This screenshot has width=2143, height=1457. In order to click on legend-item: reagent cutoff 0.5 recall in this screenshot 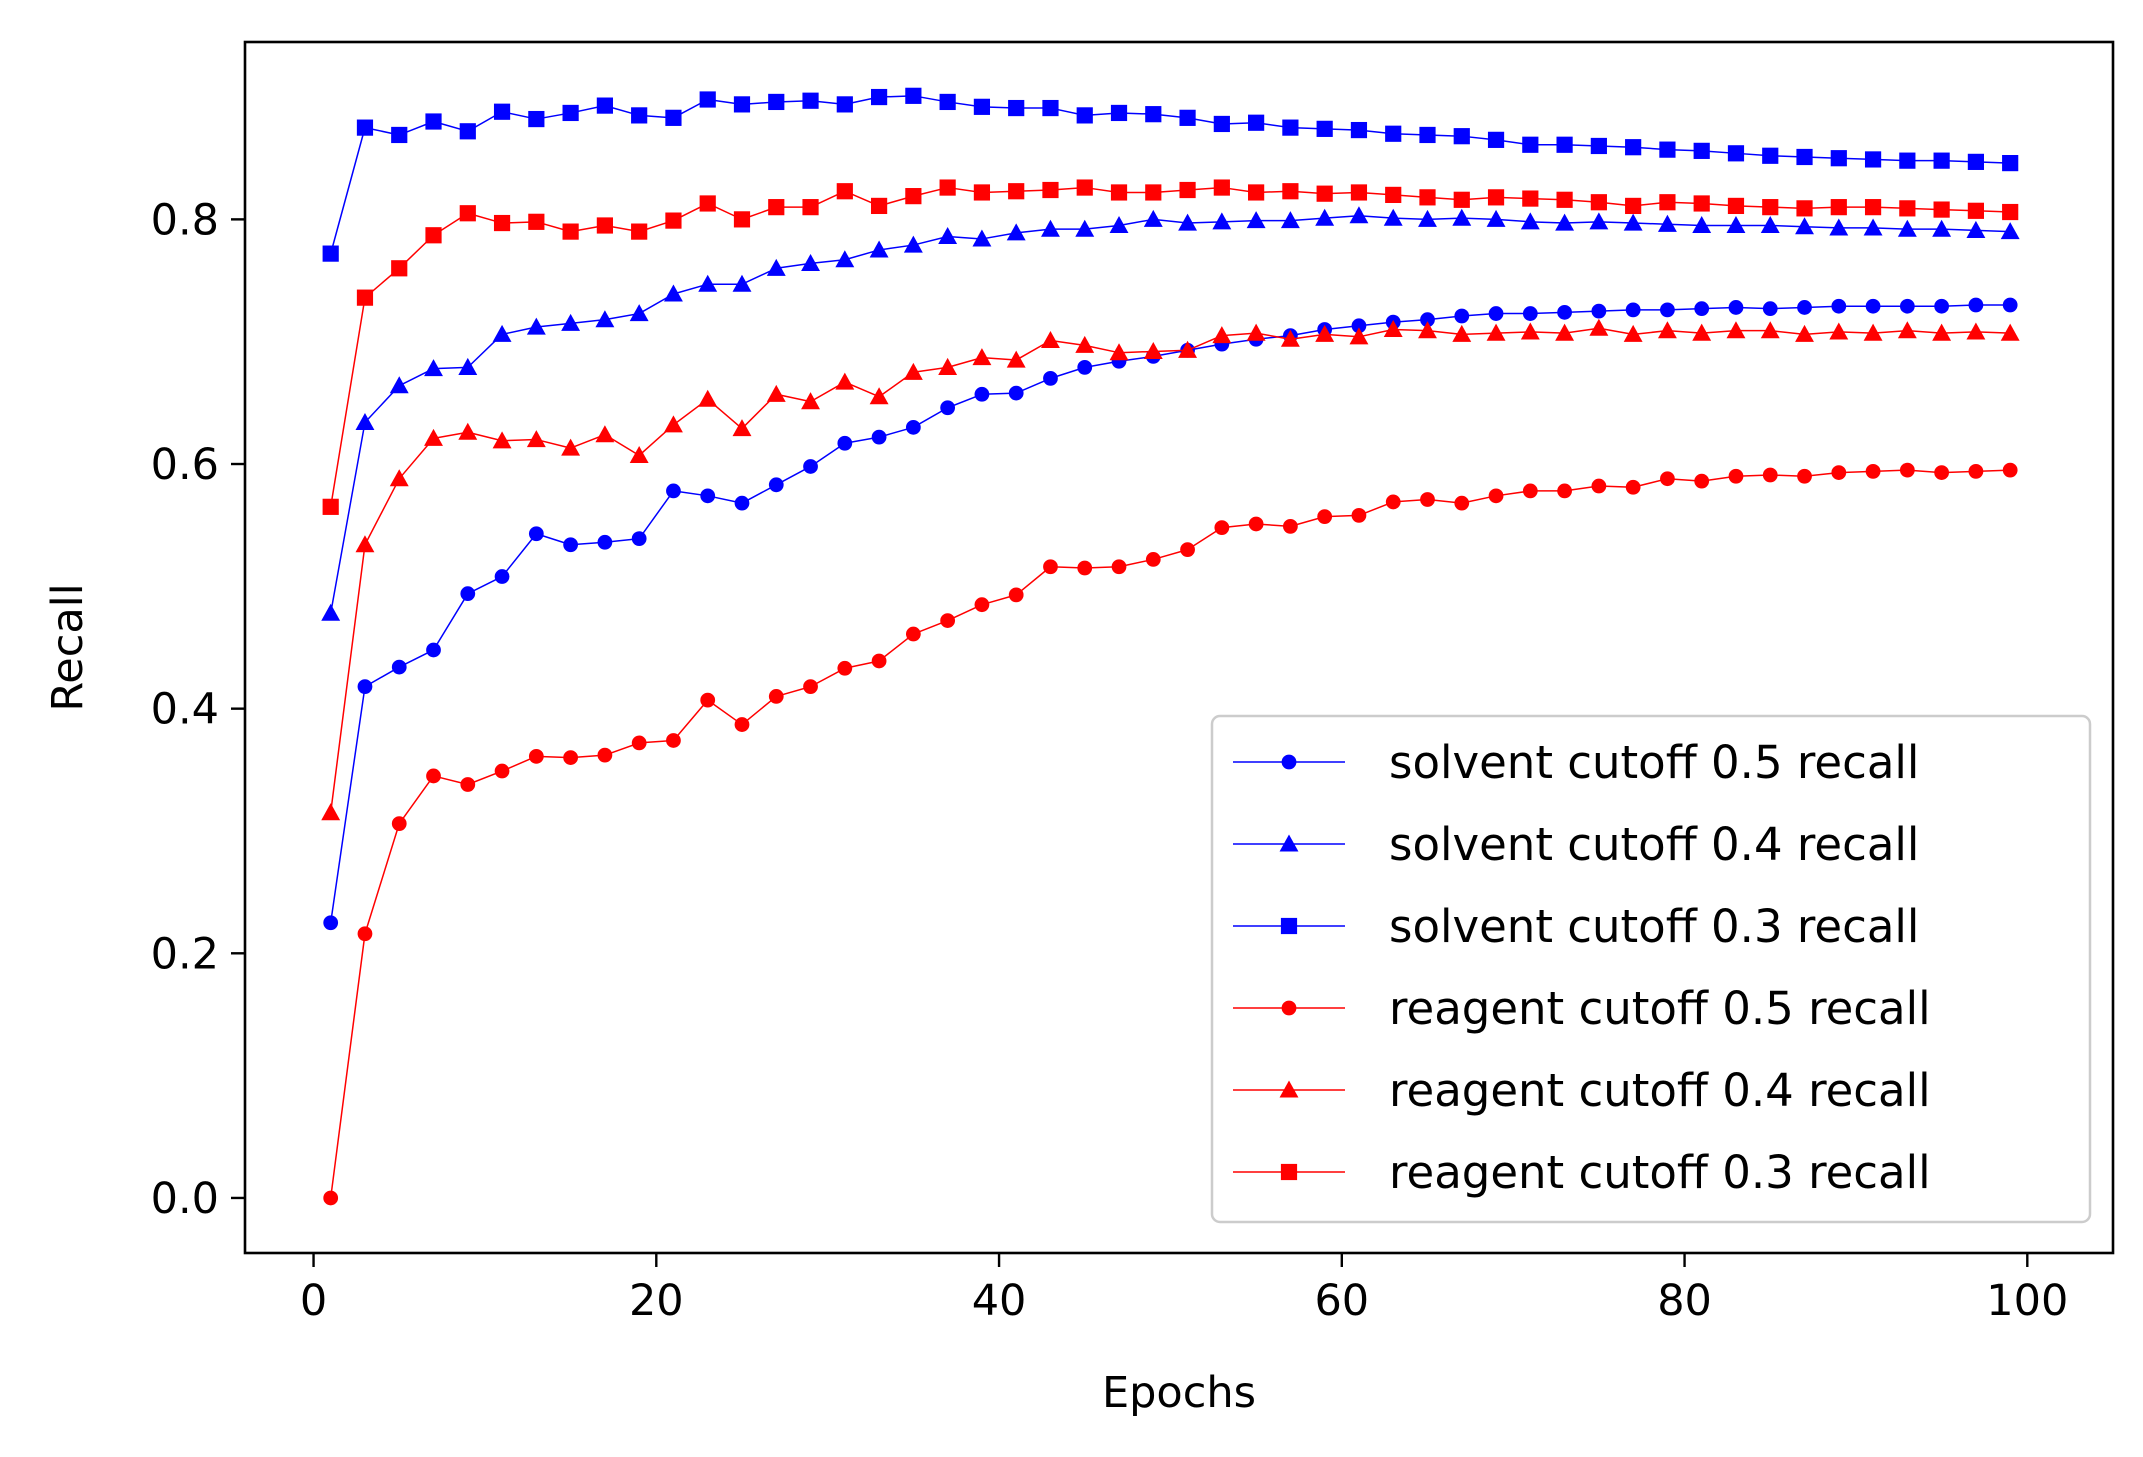, I will do `click(1582, 1008)`.